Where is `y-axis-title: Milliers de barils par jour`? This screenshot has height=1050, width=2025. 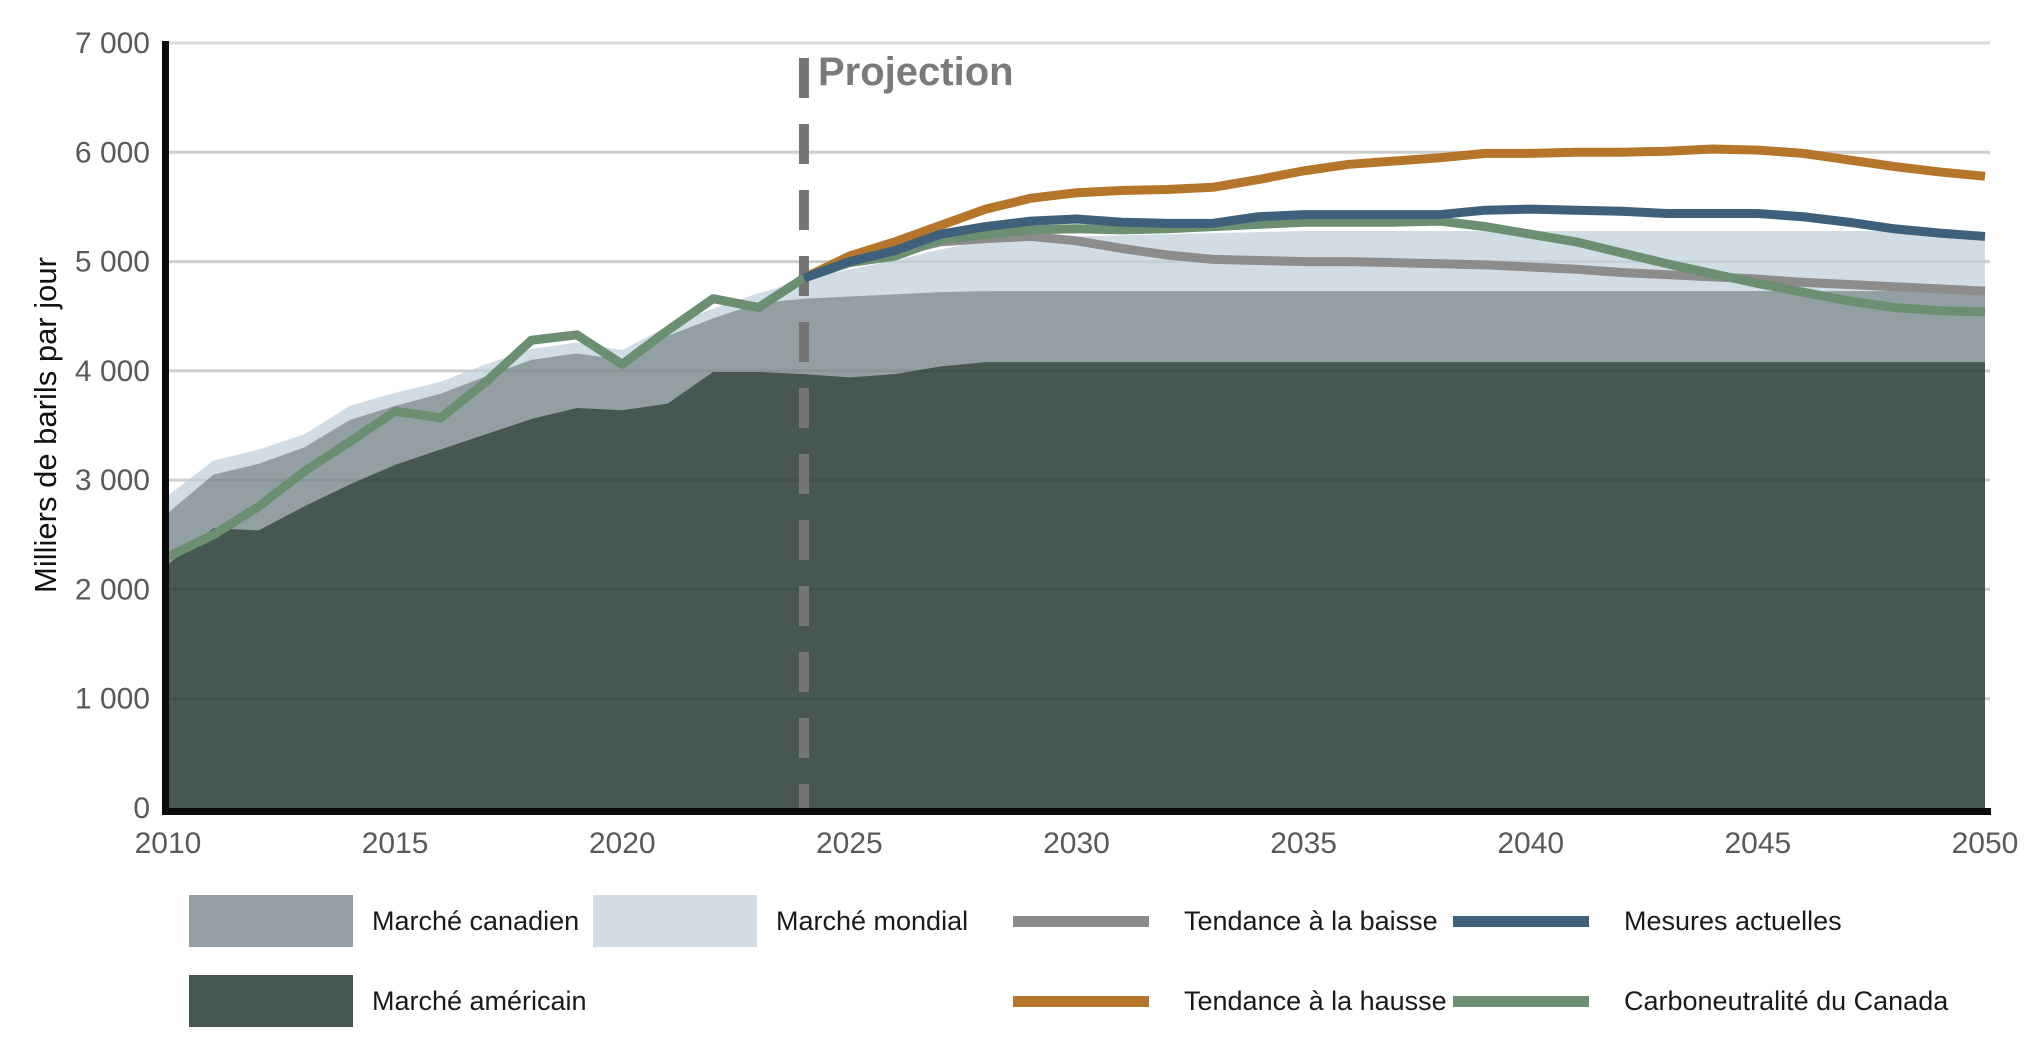
y-axis-title: Milliers de barils par jour is located at coordinates (45, 425).